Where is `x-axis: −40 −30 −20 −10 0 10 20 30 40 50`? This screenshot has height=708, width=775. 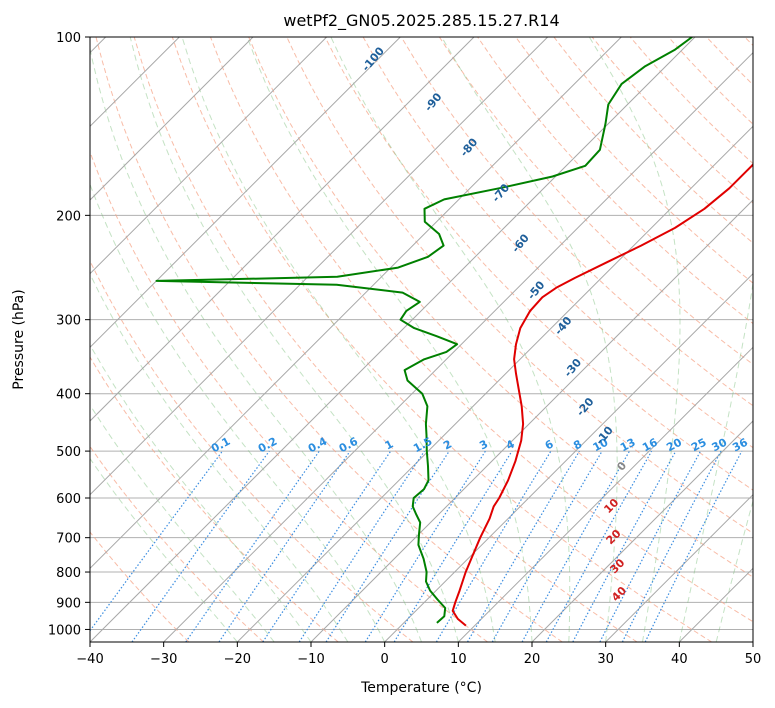
x-axis: −40 −30 −20 −10 0 10 20 30 40 50 is located at coordinates (418, 654).